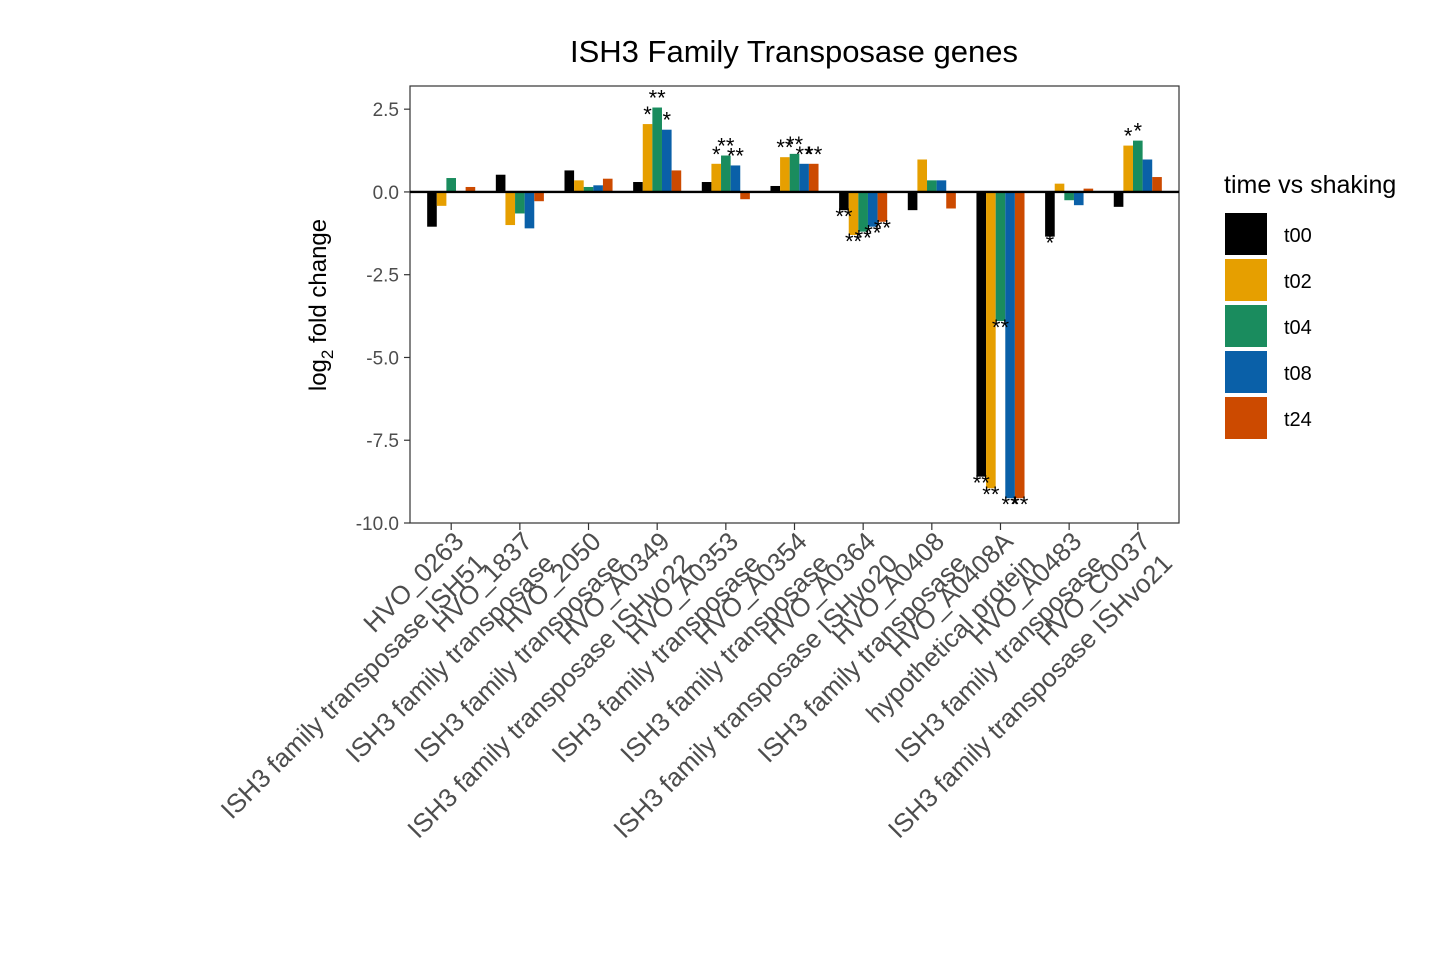  Describe the element at coordinates (1001, 327) in the screenshot. I see `sig-label-t04-8: **` at that location.